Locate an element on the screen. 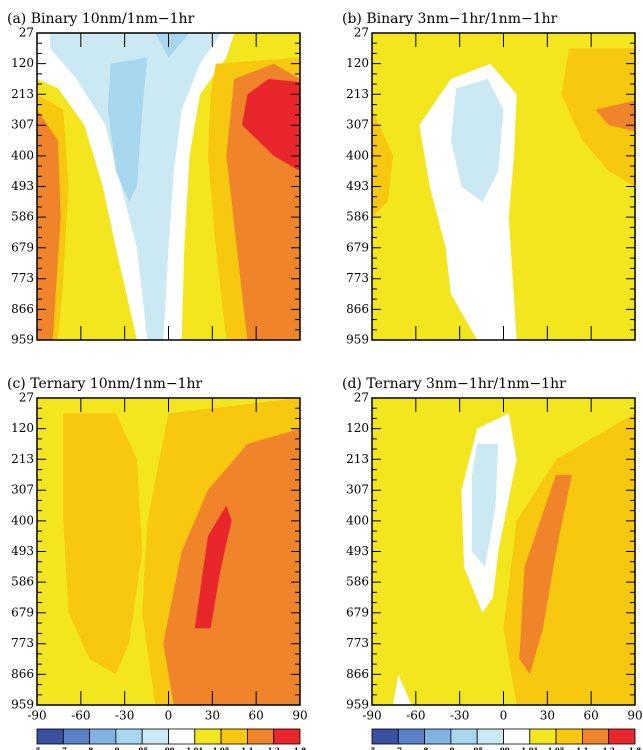 This screenshot has height=750, width=643. colorbar-label: .5 is located at coordinates (371, 748).